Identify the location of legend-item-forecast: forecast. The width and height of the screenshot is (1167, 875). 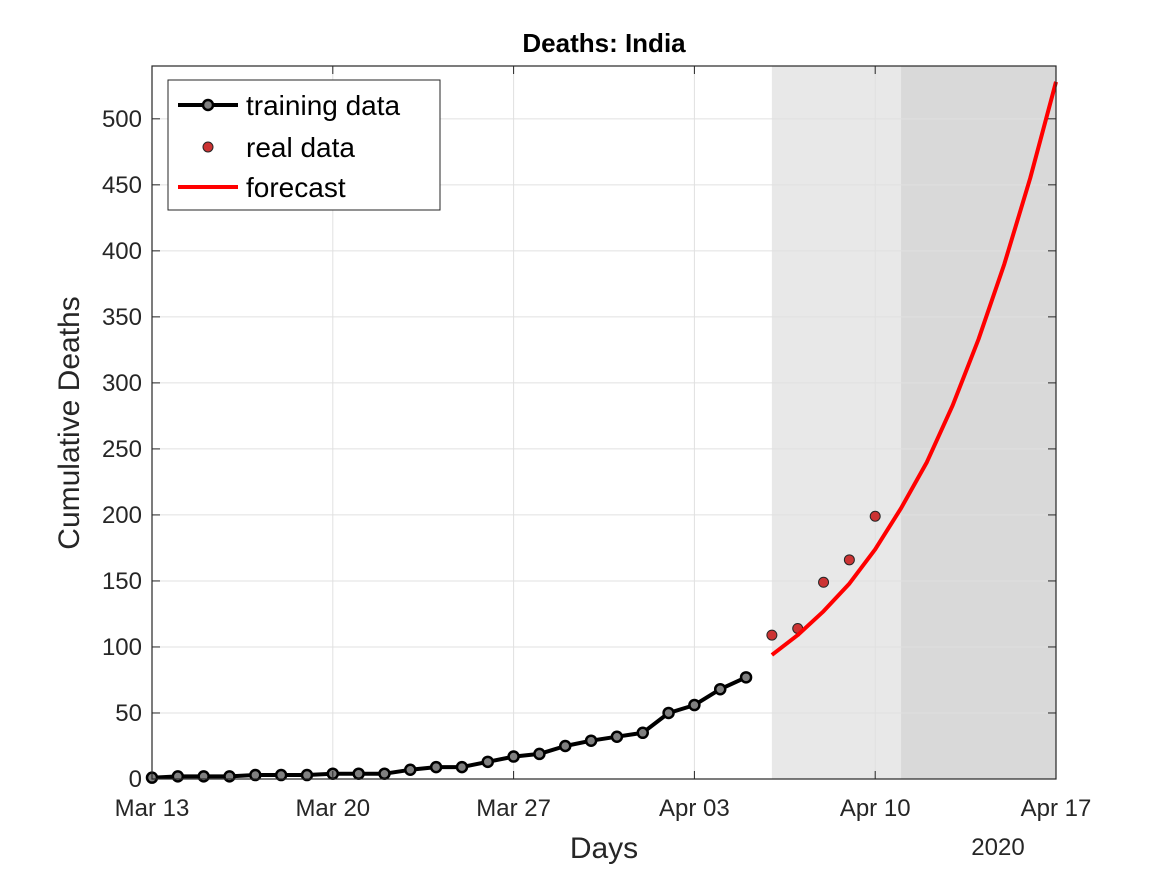
(262, 187).